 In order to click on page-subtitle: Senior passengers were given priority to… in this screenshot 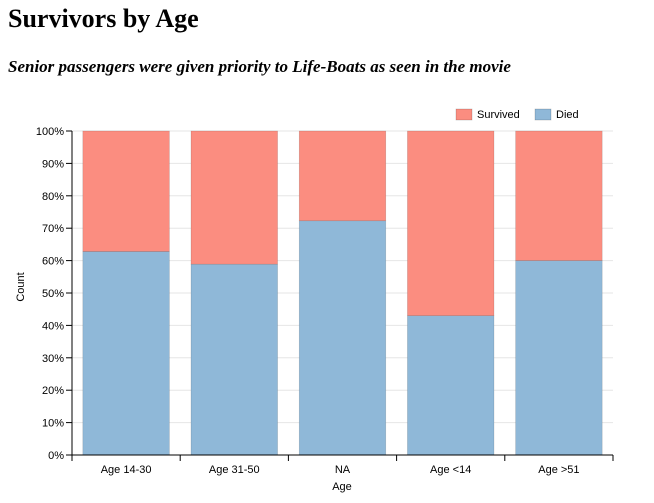, I will do `click(259, 66)`.